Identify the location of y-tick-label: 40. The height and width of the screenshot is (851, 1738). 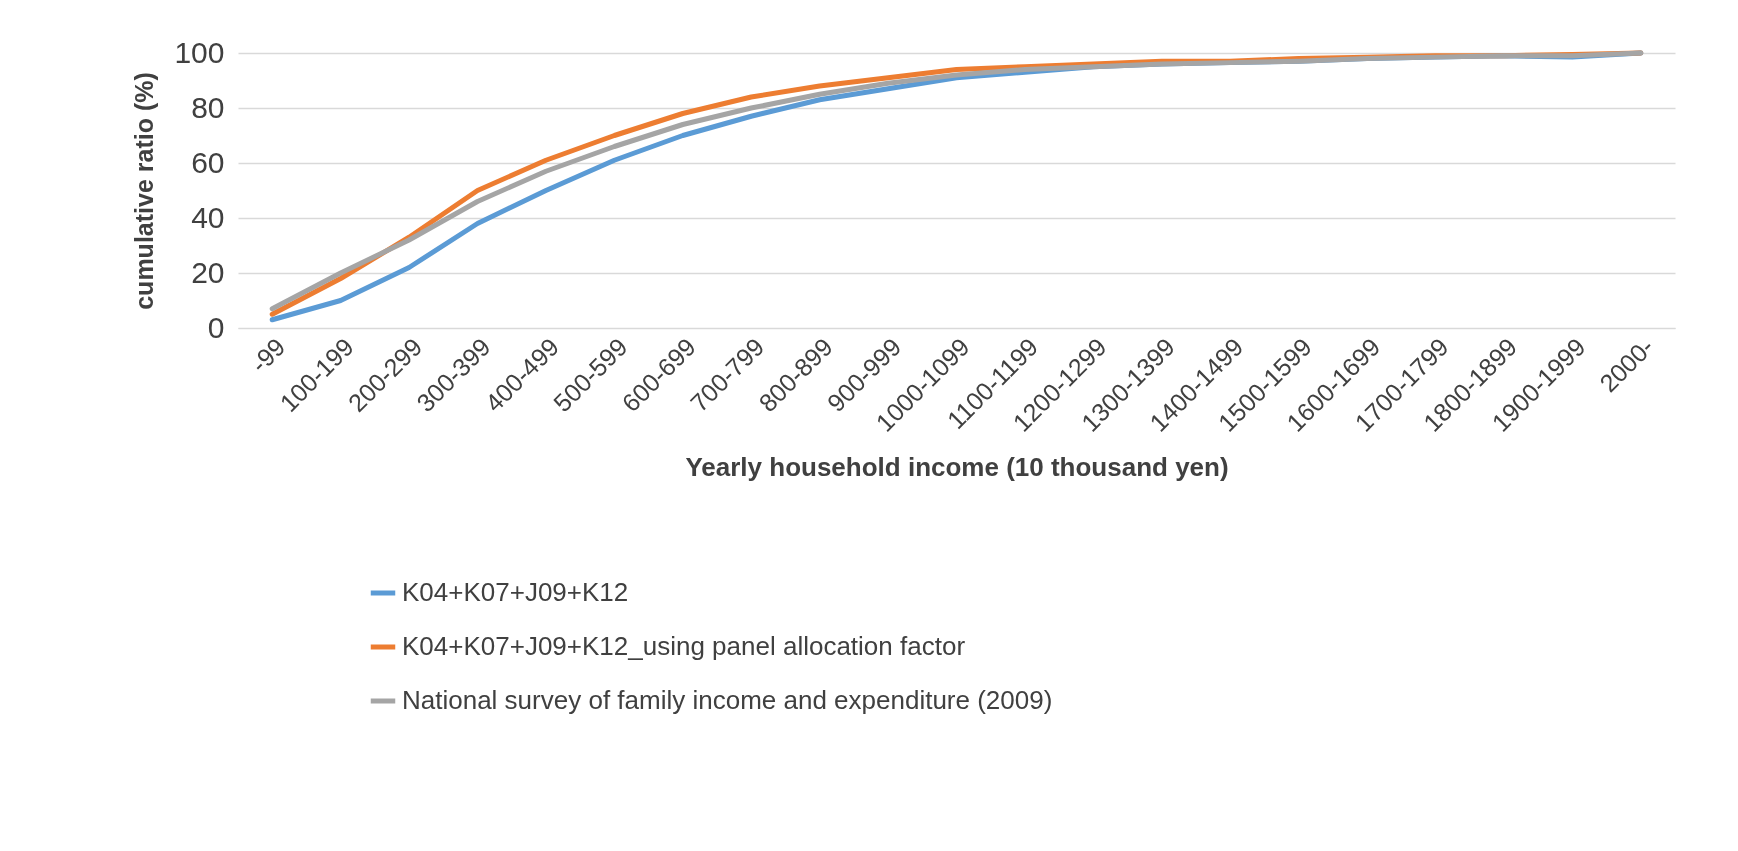
(208, 217).